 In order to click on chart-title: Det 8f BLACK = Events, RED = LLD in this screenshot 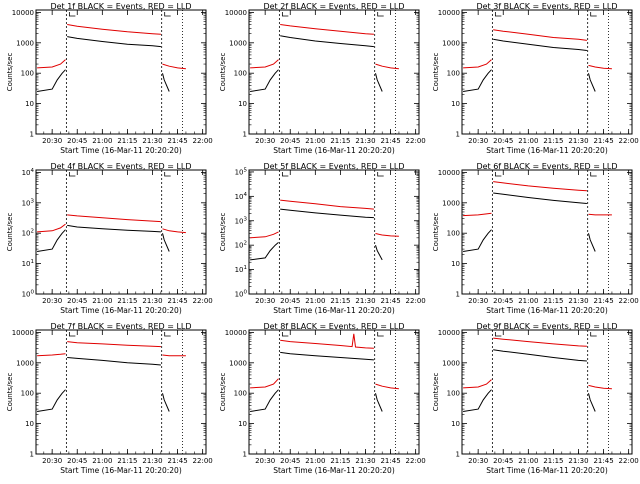, I will do `click(333, 326)`.